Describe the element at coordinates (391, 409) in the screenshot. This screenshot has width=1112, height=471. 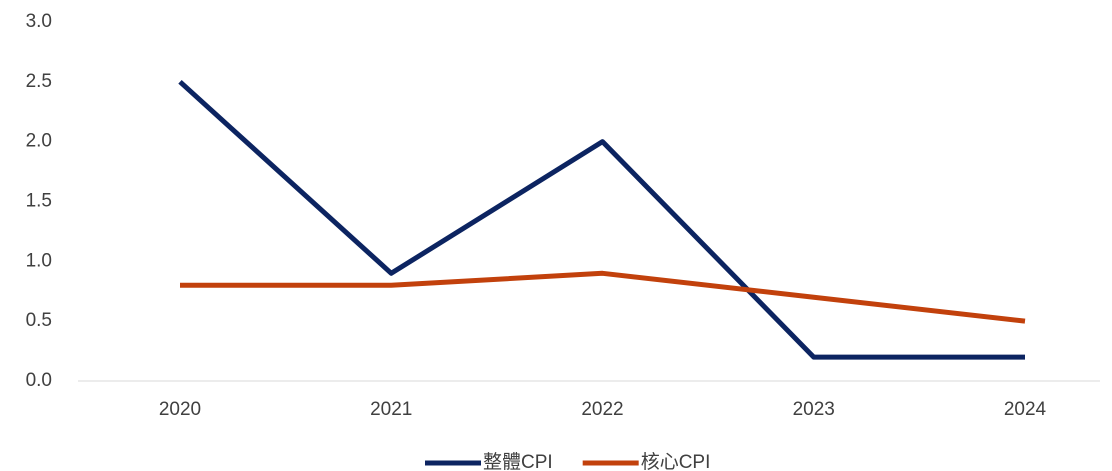
I see `x-tick-label: 2021` at that location.